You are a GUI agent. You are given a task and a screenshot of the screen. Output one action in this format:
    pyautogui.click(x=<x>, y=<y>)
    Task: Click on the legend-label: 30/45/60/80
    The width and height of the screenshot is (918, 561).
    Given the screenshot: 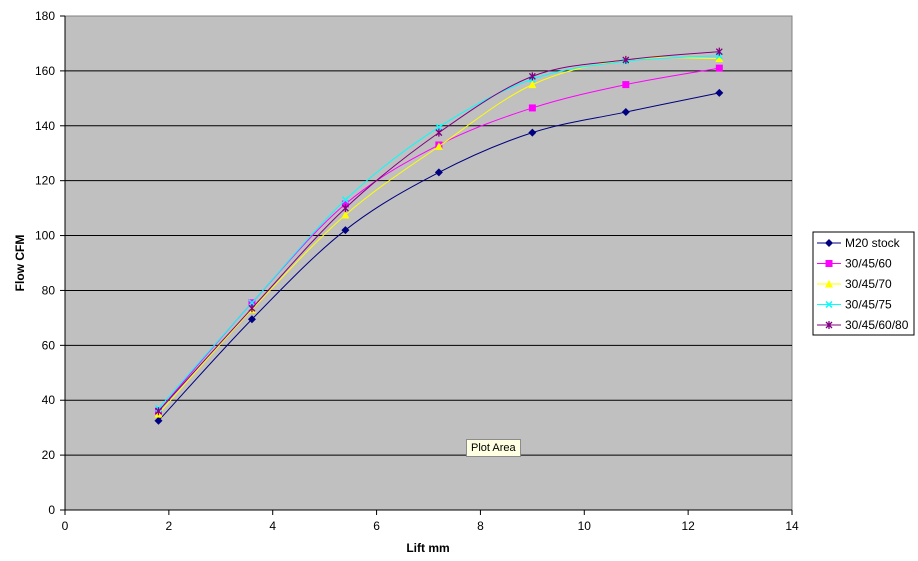 What is the action you would take?
    pyautogui.click(x=877, y=325)
    